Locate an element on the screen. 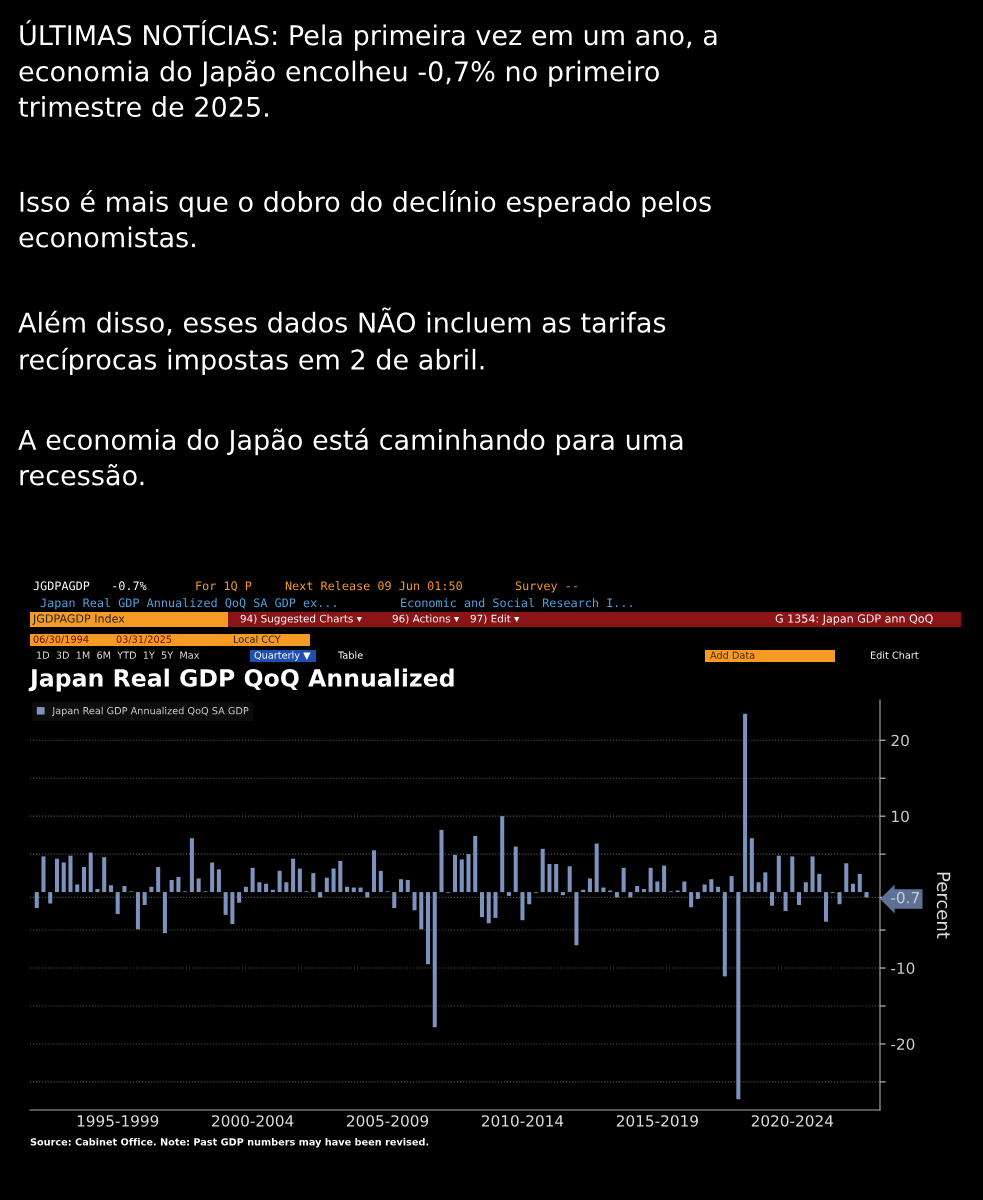  x-tick-label: 2010-2014 is located at coordinates (522, 1121).